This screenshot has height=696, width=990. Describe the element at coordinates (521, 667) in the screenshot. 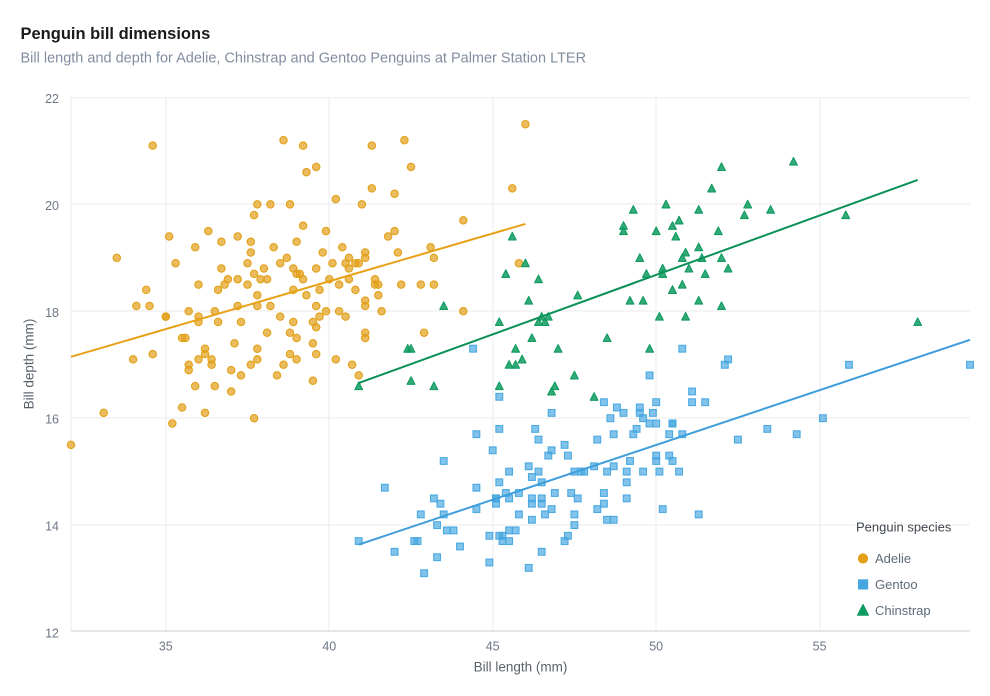

I see `svg-text: Bill length (mm)` at that location.